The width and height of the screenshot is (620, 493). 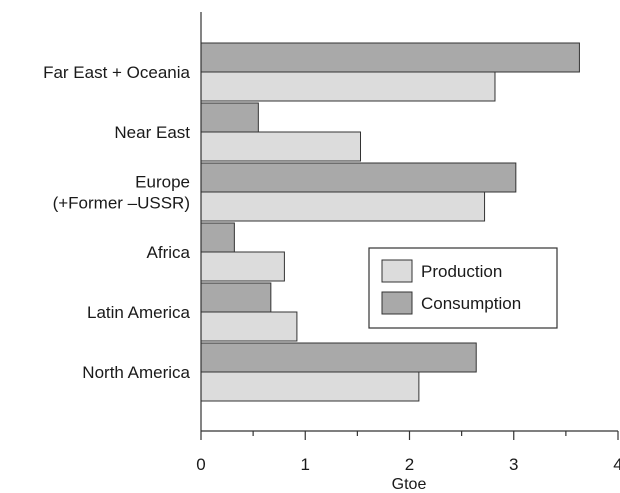 I want to click on category-label-2: Europe (+Former –USSR), so click(x=121, y=193).